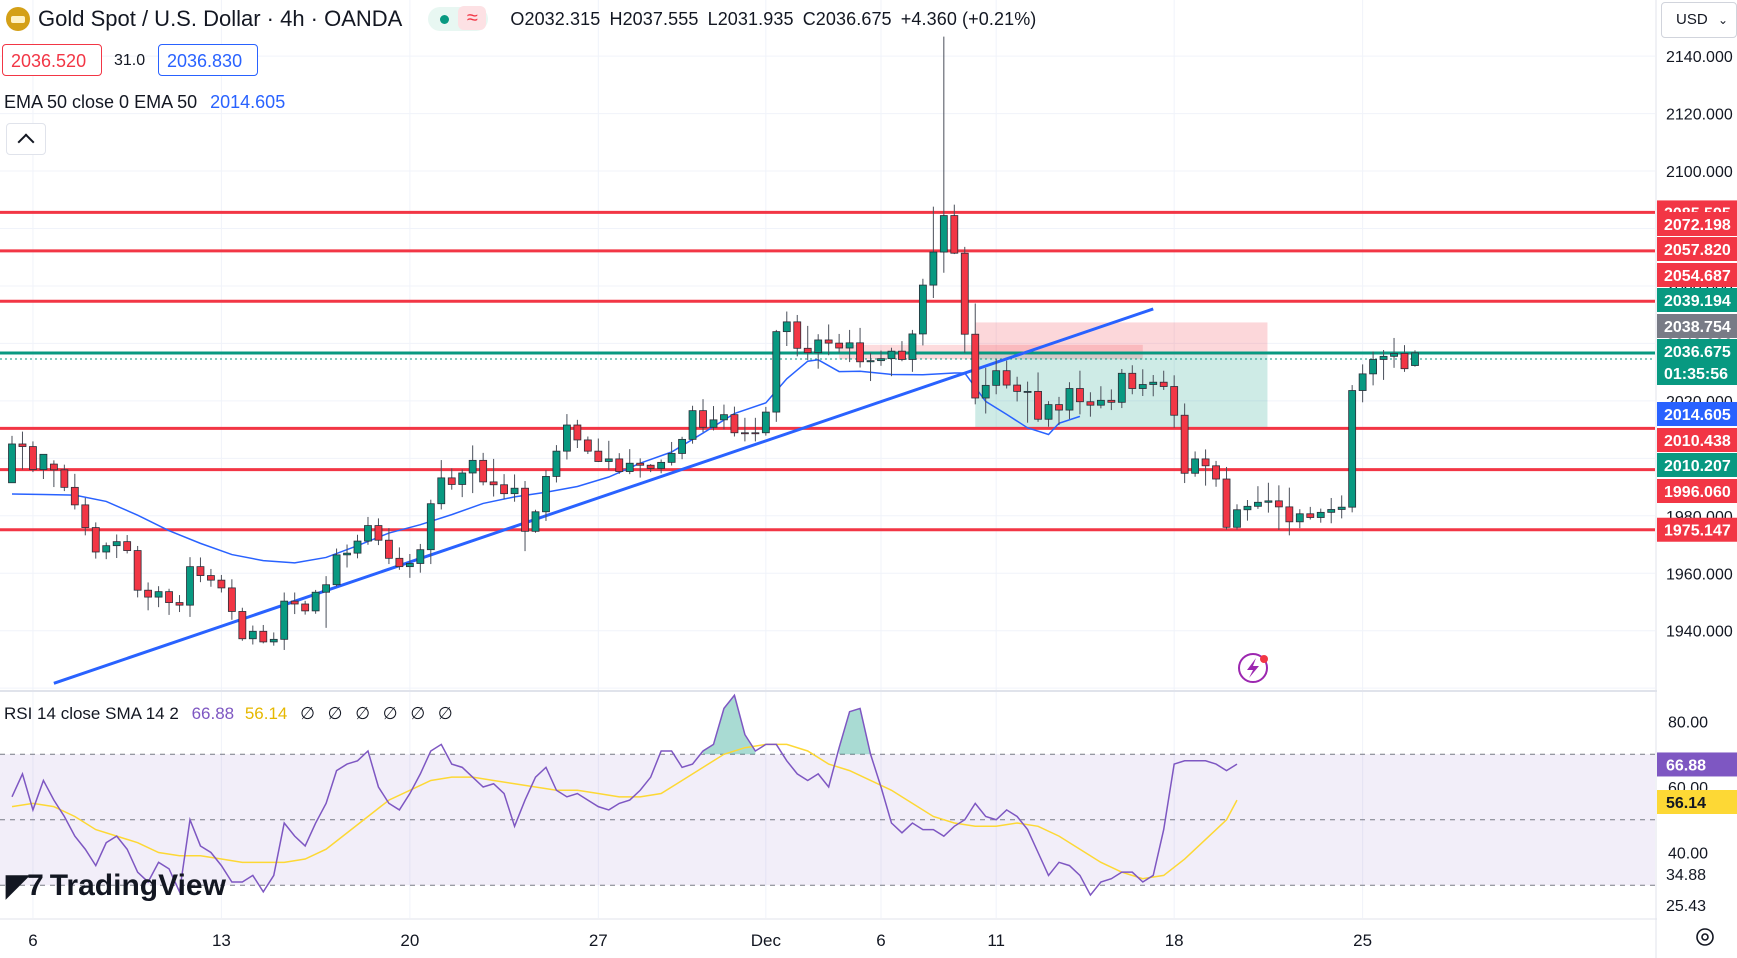 This screenshot has width=1737, height=958. I want to click on tradingview-logo: ◤7 TradingView, so click(116, 885).